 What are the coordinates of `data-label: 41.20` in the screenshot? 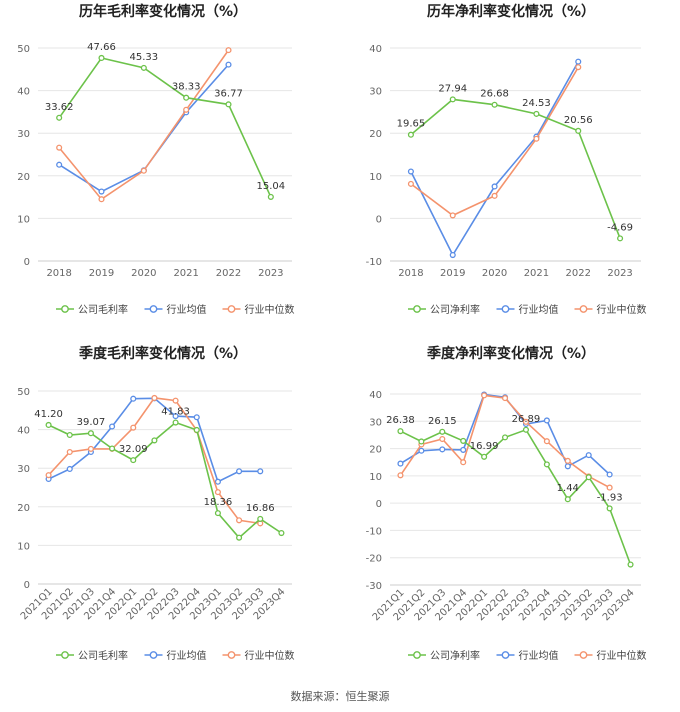 It's located at (48, 414).